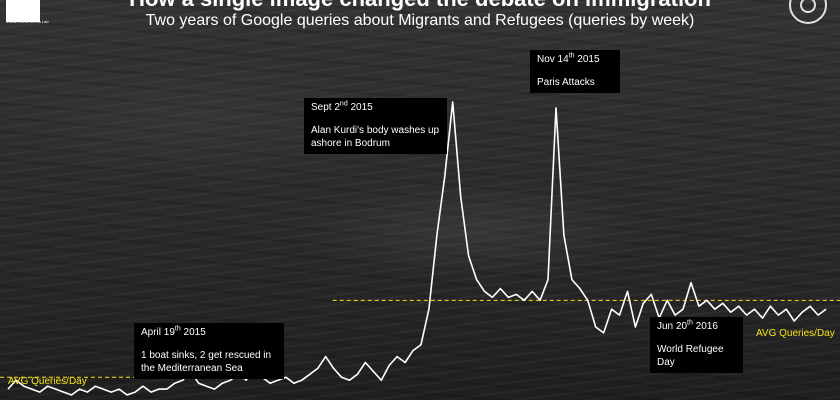 The width and height of the screenshot is (840, 400). I want to click on avg-label-before: AVG Queries/Day, so click(47, 381).